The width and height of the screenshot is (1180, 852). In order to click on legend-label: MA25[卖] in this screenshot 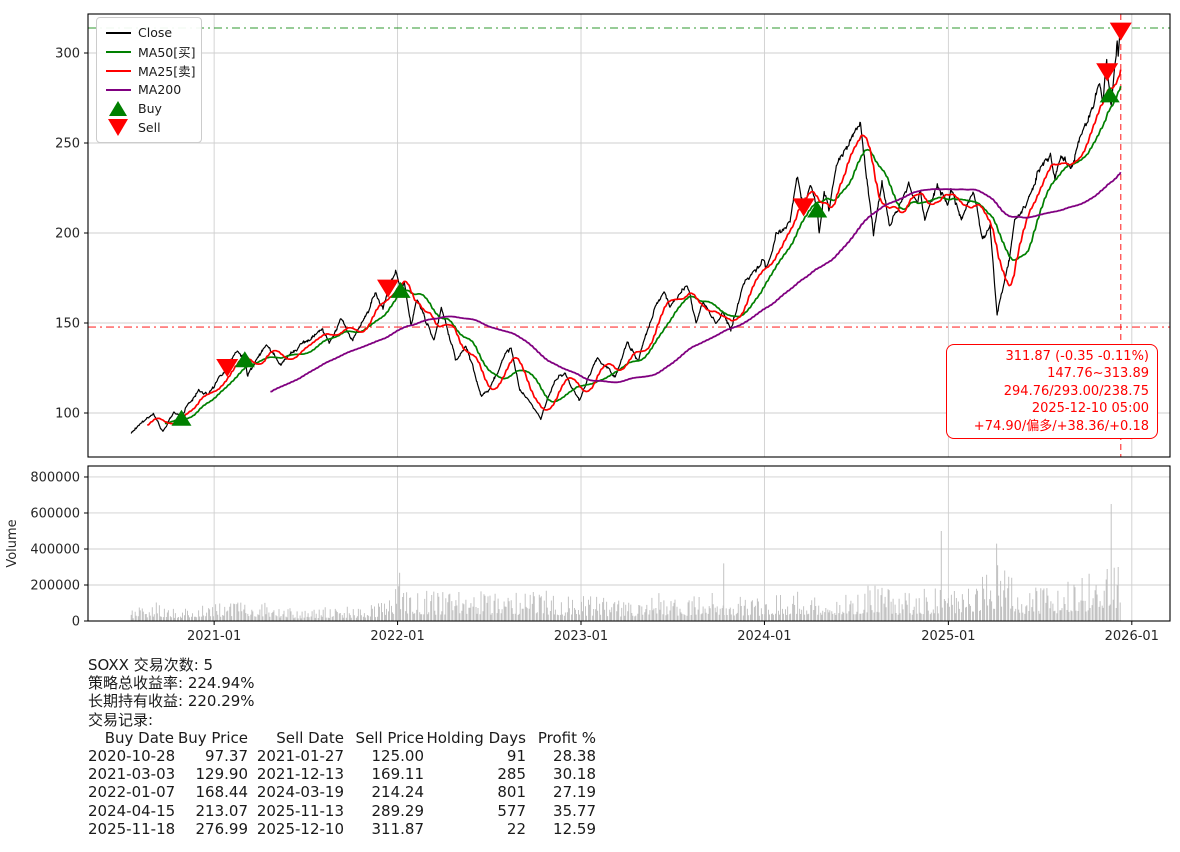, I will do `click(167, 71)`.